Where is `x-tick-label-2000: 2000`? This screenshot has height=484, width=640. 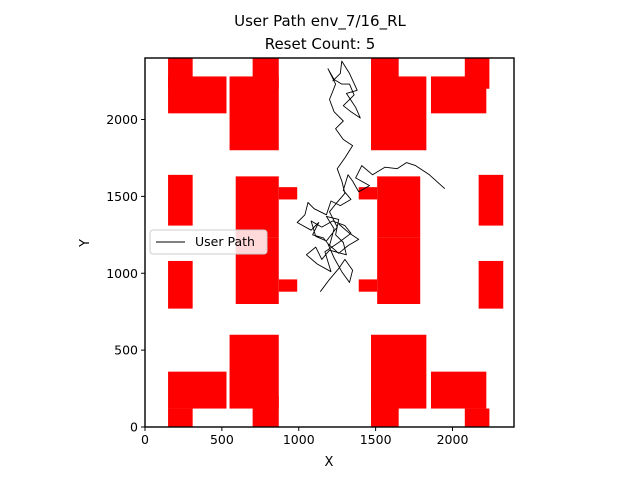
x-tick-label-2000: 2000 is located at coordinates (453, 439).